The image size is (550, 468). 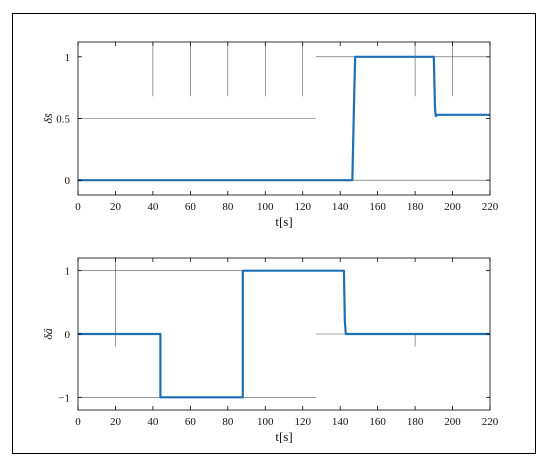 What do you see at coordinates (63, 120) in the screenshot?
I see `y-tick-label: 0.5` at bounding box center [63, 120].